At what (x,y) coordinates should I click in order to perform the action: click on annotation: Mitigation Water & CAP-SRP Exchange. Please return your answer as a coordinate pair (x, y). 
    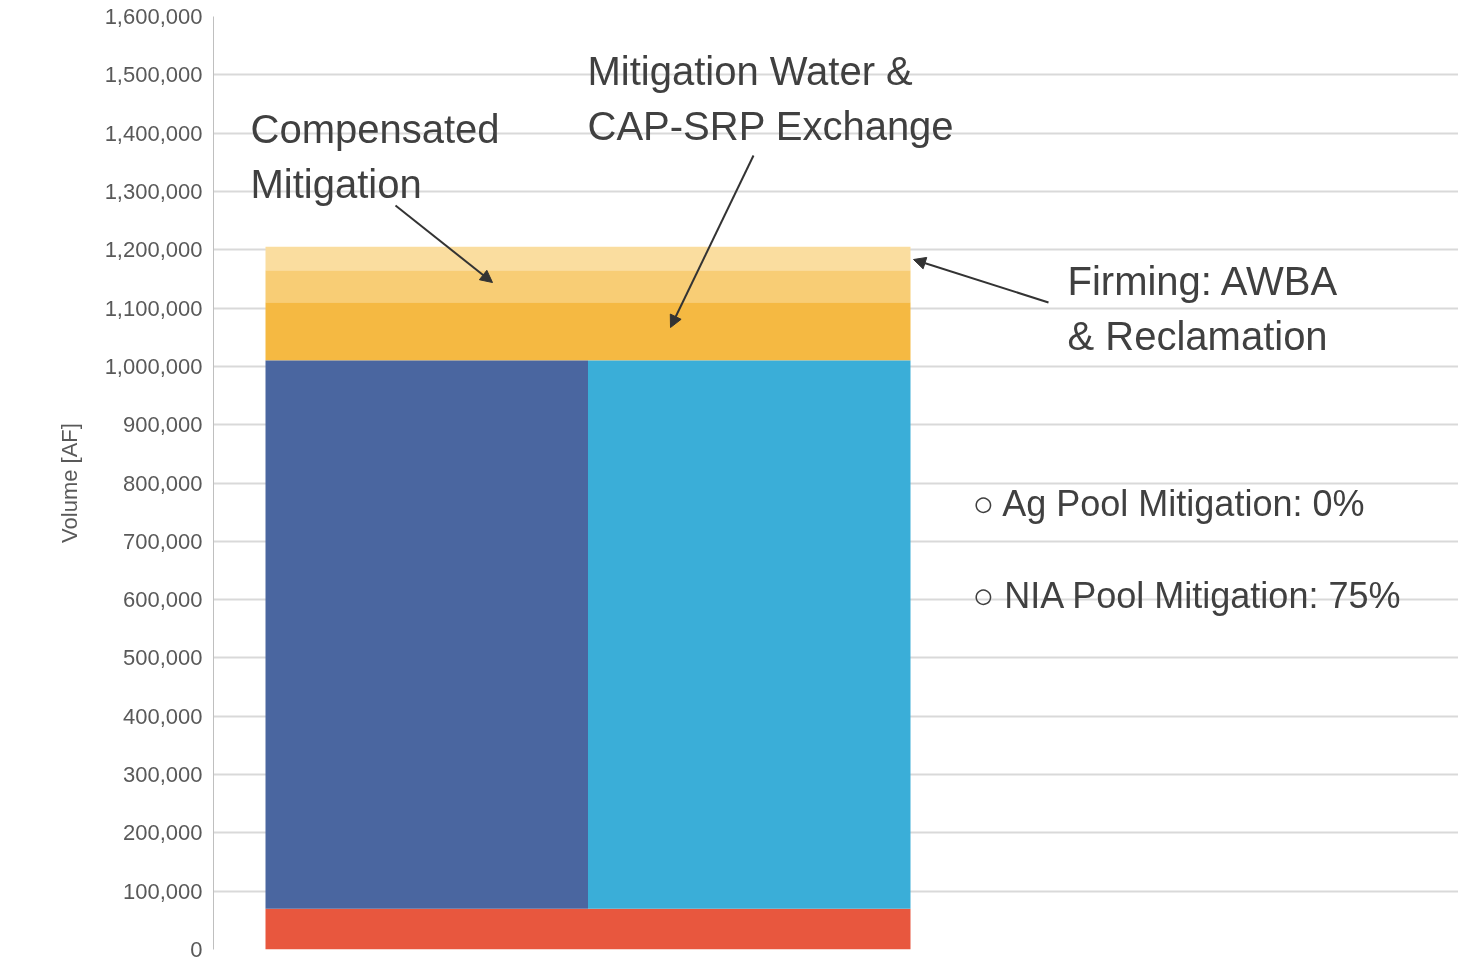
    Looking at the image, I should click on (770, 98).